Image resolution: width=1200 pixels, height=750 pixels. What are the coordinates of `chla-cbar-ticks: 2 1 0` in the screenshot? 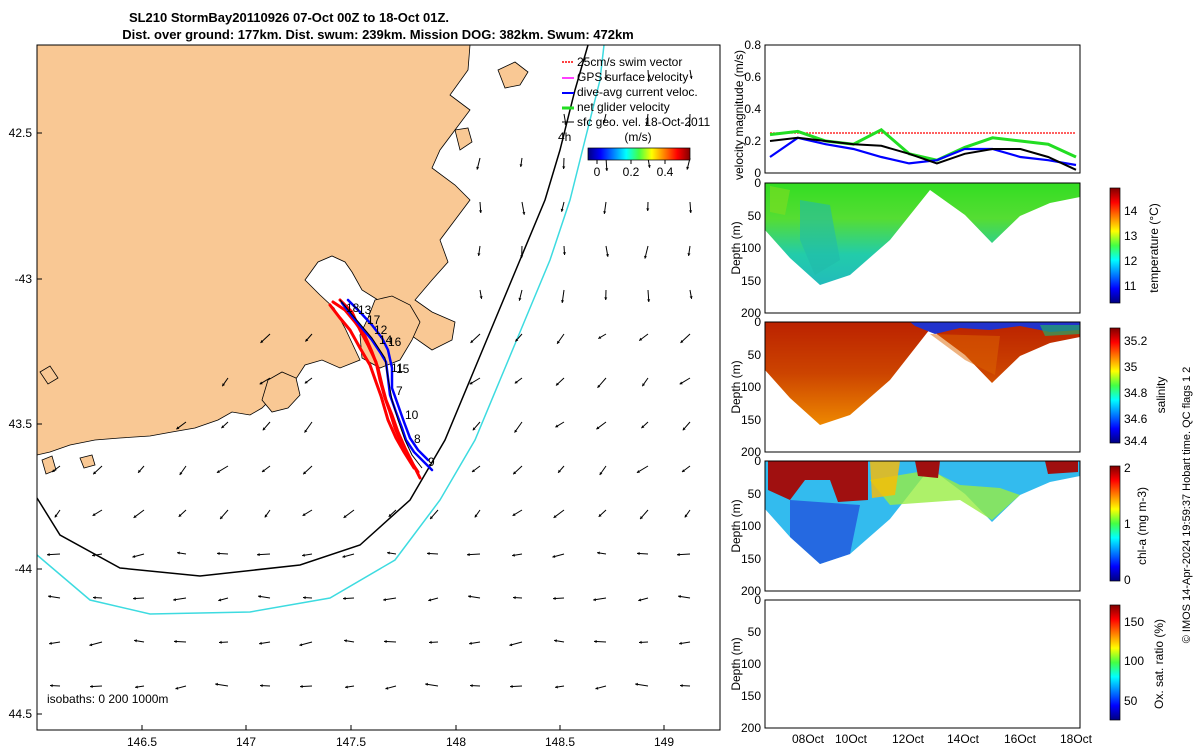 It's located at (1127, 524).